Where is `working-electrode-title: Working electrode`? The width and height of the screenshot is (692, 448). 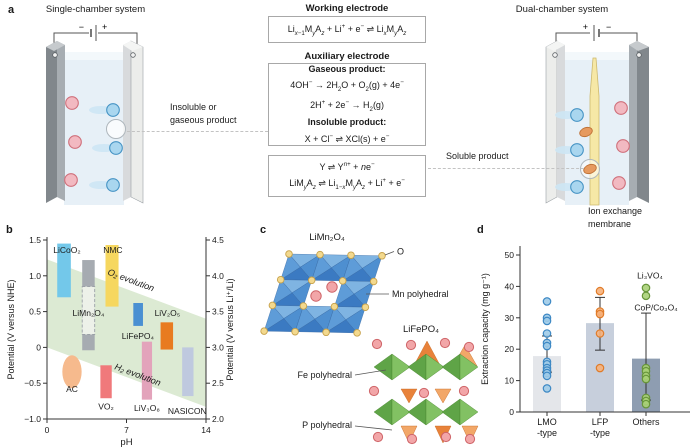
working-electrode-title: Working electrode is located at coordinates (347, 8).